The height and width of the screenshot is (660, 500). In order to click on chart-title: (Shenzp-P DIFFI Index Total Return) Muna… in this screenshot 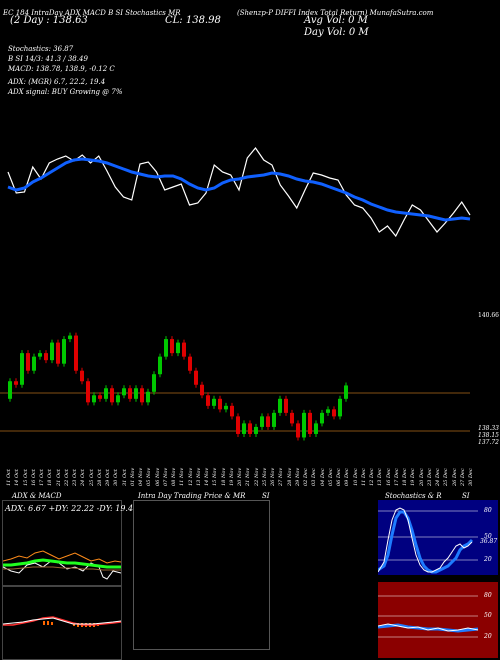, I will do `click(335, 13)`.